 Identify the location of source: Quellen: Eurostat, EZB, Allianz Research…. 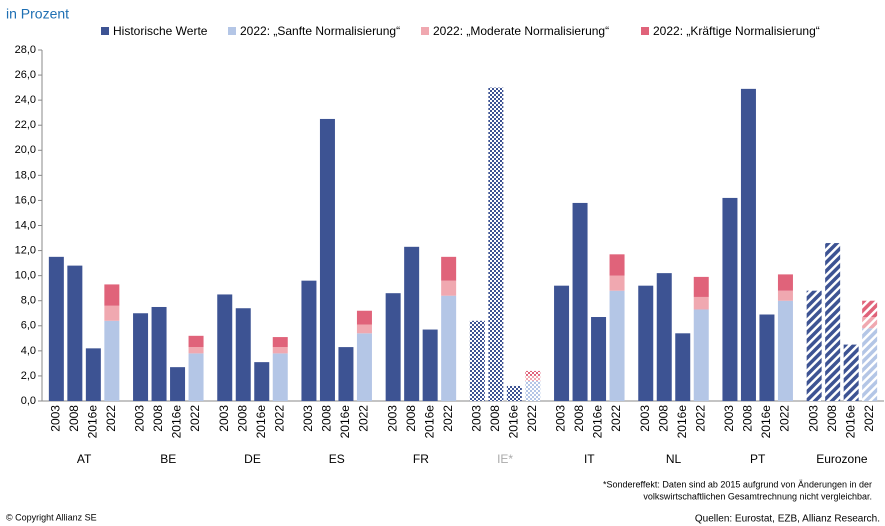
(787, 519).